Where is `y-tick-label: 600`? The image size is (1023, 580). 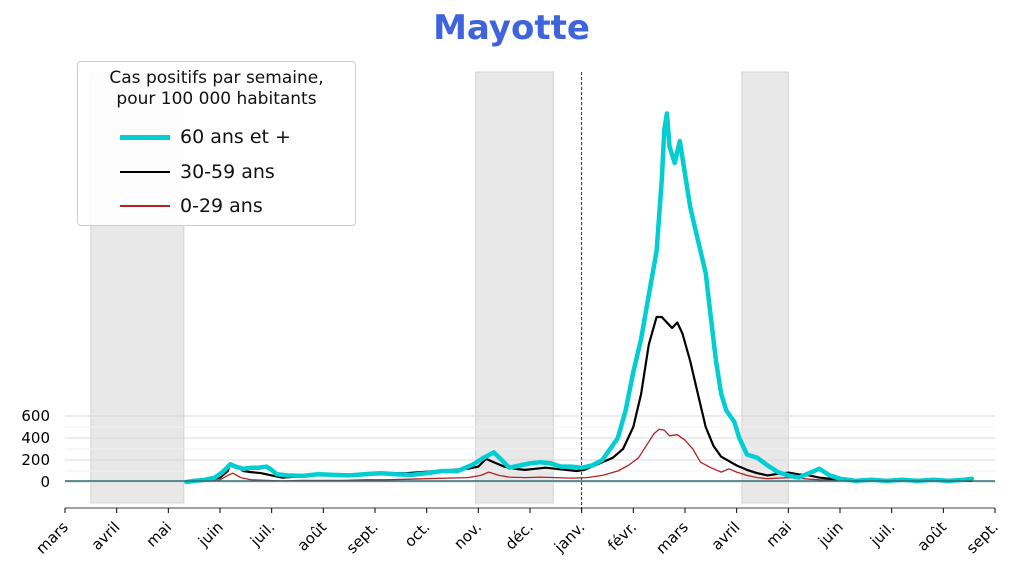
y-tick-label: 600 is located at coordinates (35, 416).